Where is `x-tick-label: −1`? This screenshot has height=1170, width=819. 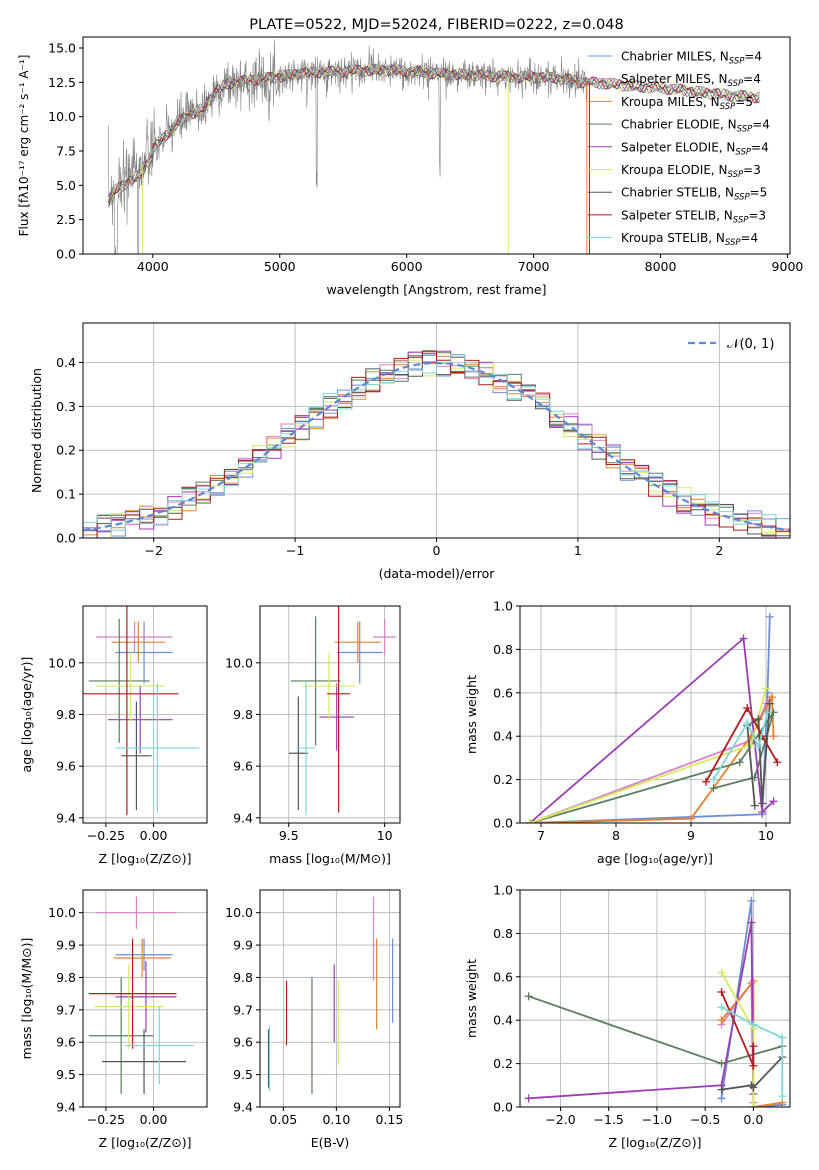
x-tick-label: −1 is located at coordinates (295, 550).